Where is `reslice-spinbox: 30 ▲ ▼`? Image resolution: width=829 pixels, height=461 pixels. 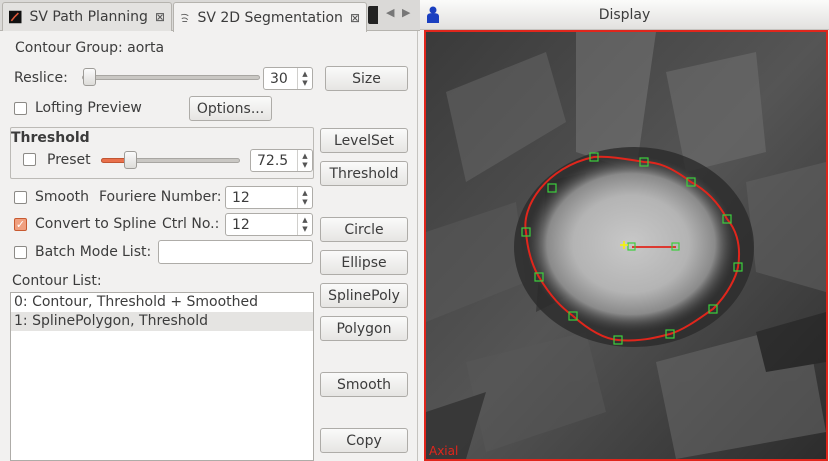
reslice-spinbox: 30 ▲ ▼ is located at coordinates (288, 78).